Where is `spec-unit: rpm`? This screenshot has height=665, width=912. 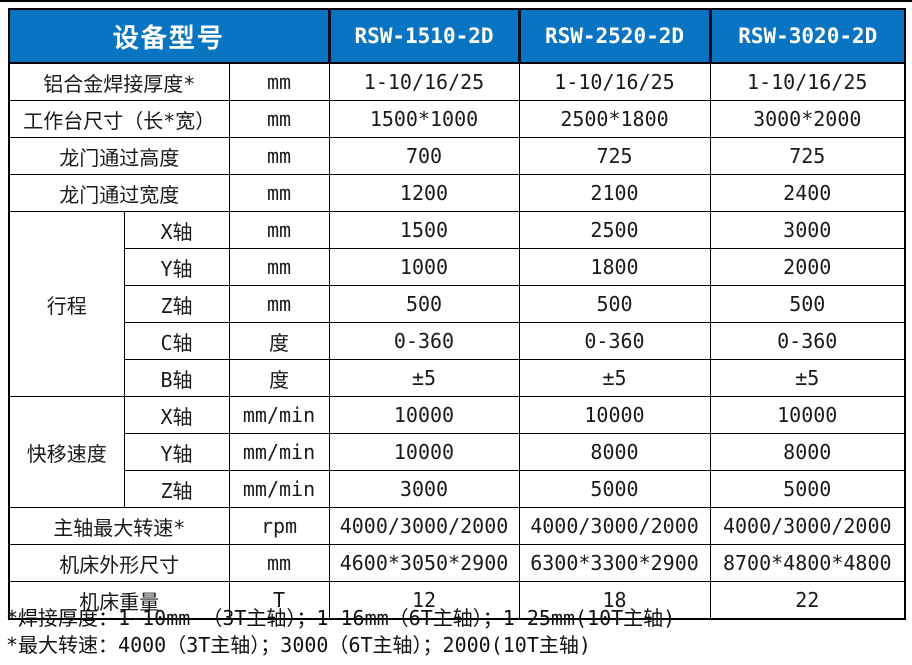 spec-unit: rpm is located at coordinates (279, 526).